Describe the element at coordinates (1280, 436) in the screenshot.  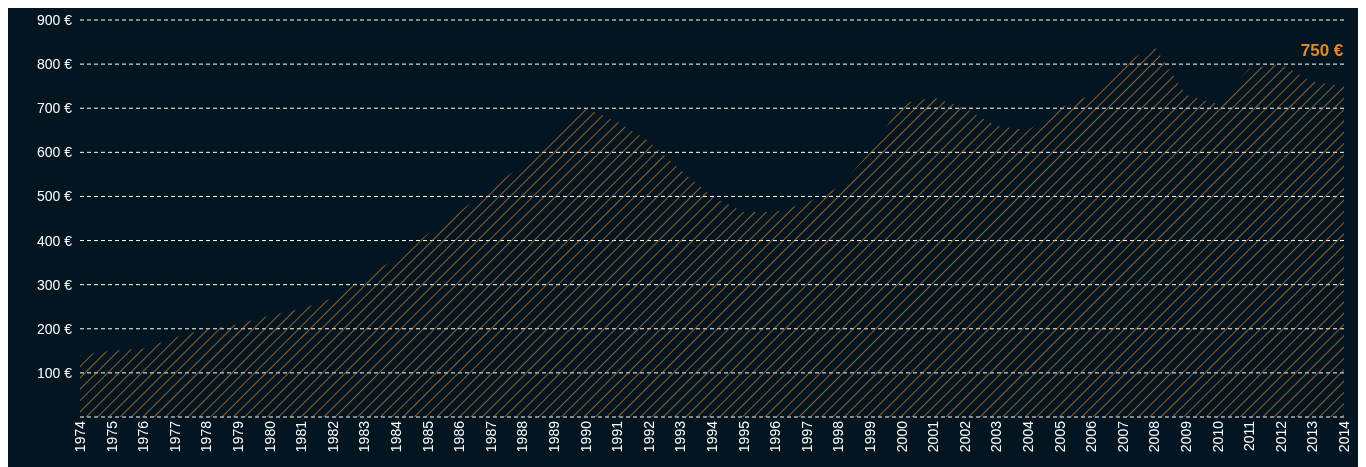
I see `x-tick-label: 2012` at that location.